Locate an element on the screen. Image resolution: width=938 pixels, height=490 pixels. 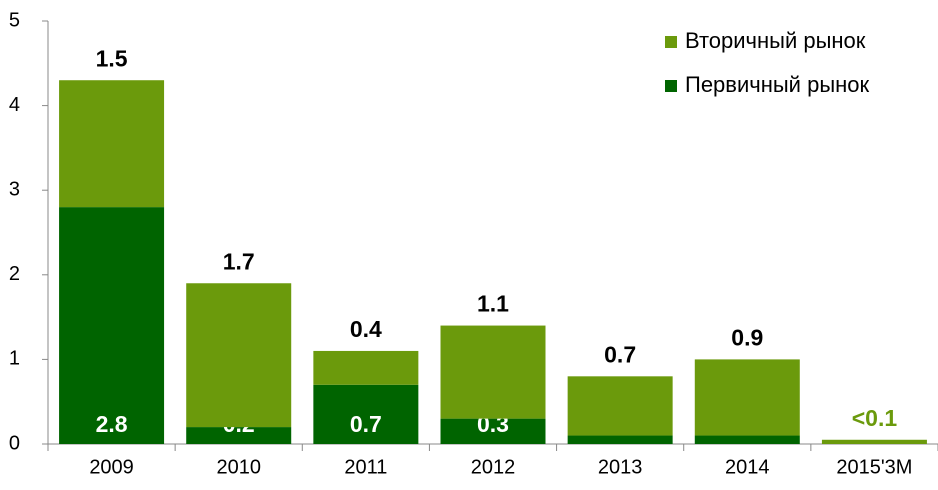
data-label: 1.1 is located at coordinates (493, 304).